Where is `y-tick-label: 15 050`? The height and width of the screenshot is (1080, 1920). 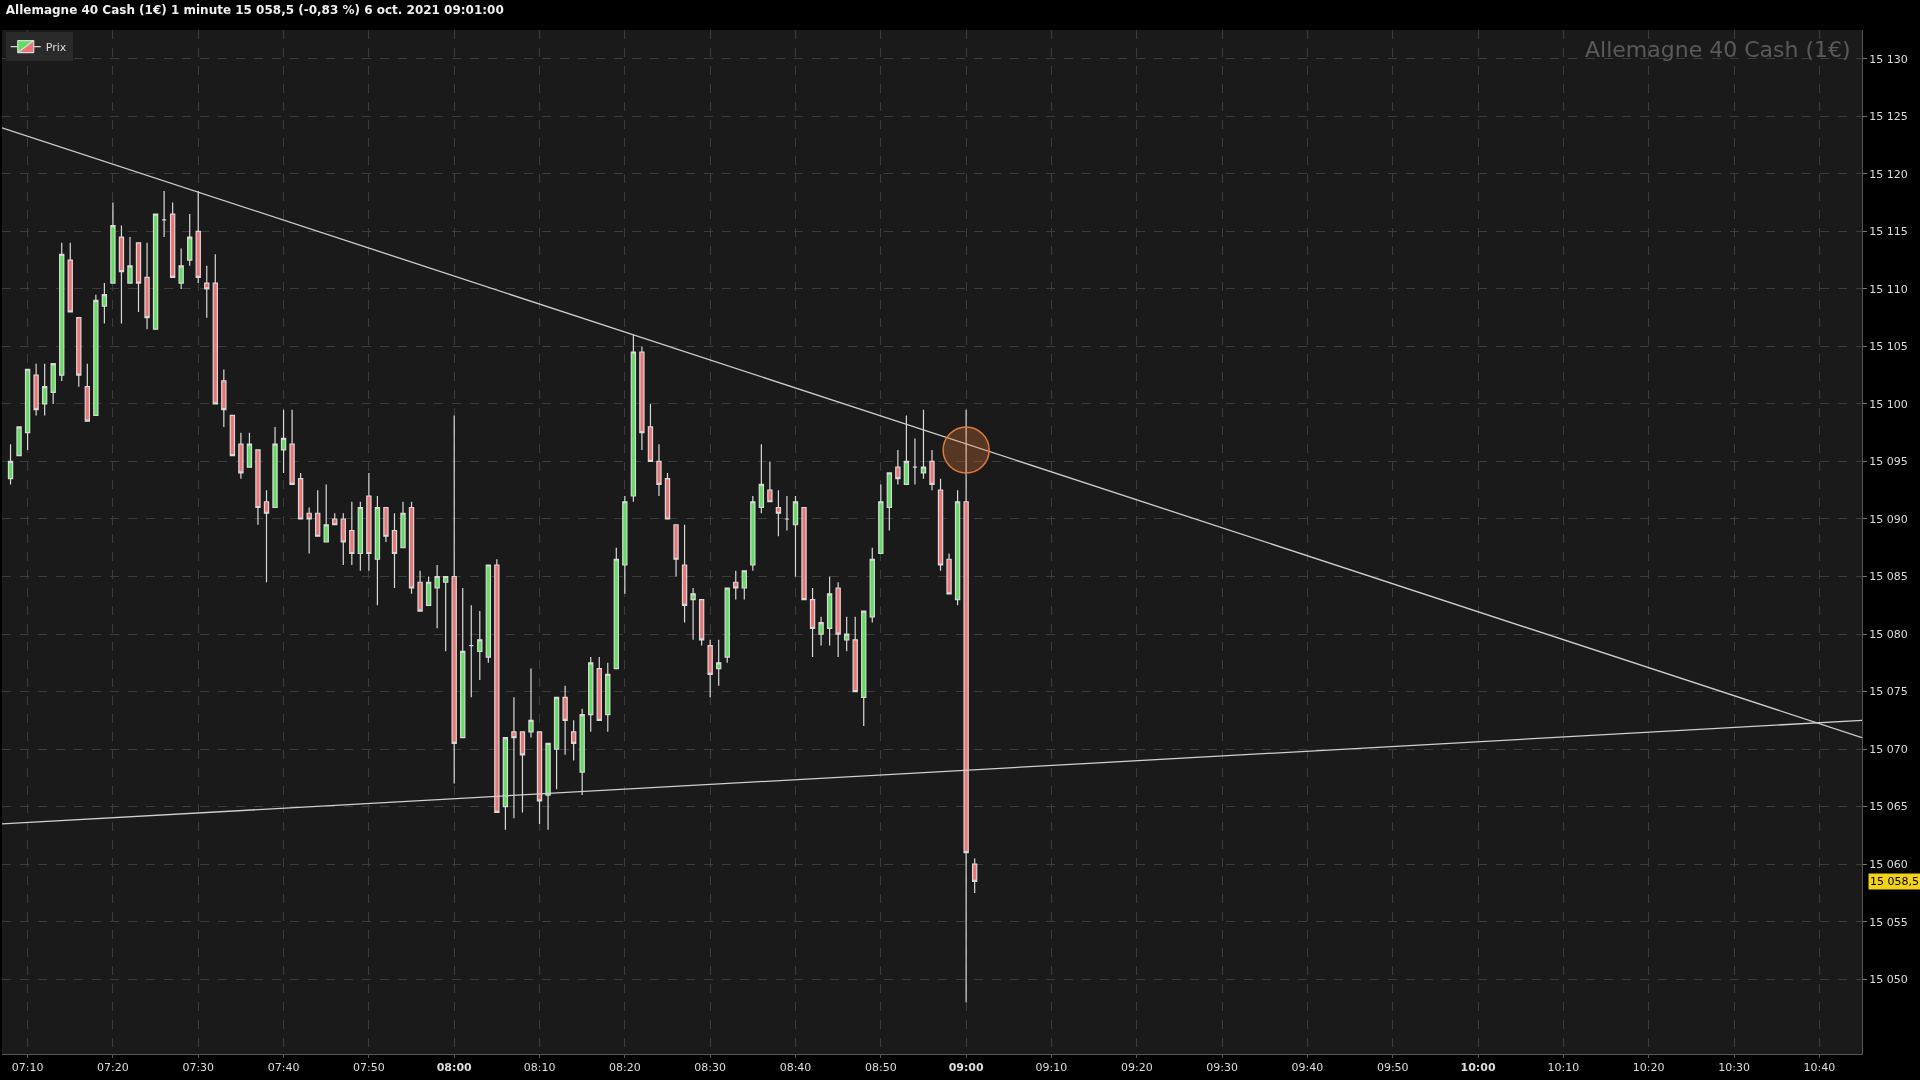 y-tick-label: 15 050 is located at coordinates (1888, 980).